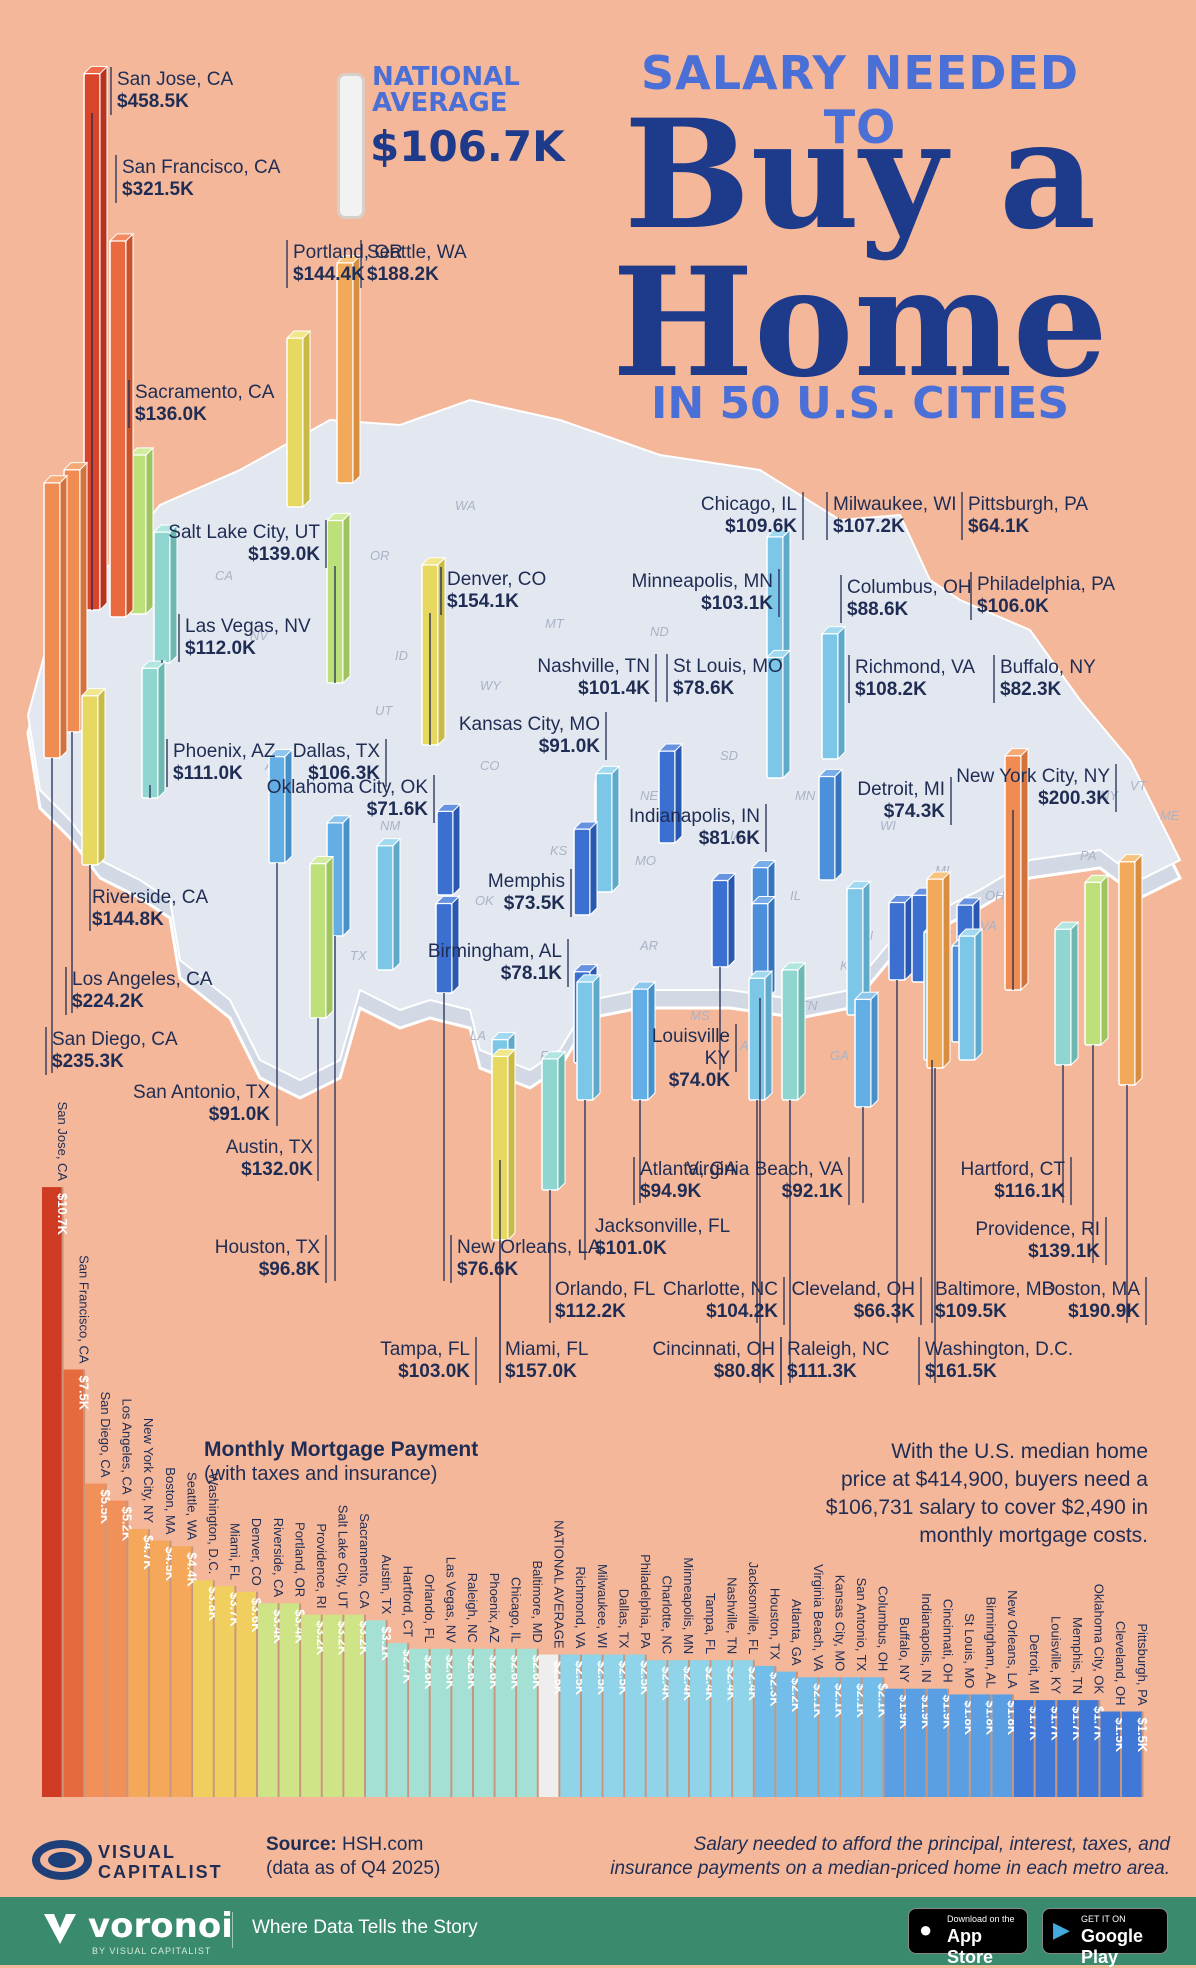 The height and width of the screenshot is (1968, 1196). What do you see at coordinates (1034, 1664) in the screenshot?
I see `mortgage-city-label: Detroit, MI` at bounding box center [1034, 1664].